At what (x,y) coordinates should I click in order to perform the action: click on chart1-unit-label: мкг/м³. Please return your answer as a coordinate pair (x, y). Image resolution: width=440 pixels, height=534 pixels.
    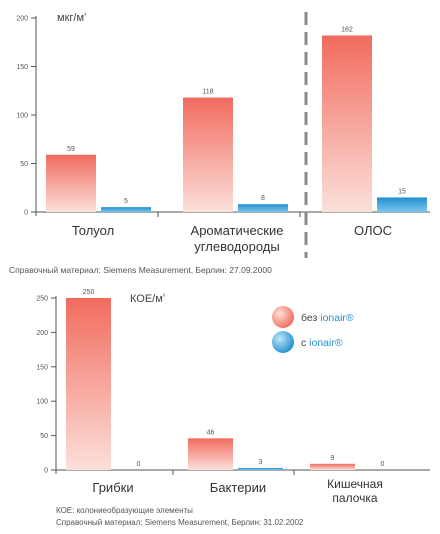
    Looking at the image, I should click on (72, 18).